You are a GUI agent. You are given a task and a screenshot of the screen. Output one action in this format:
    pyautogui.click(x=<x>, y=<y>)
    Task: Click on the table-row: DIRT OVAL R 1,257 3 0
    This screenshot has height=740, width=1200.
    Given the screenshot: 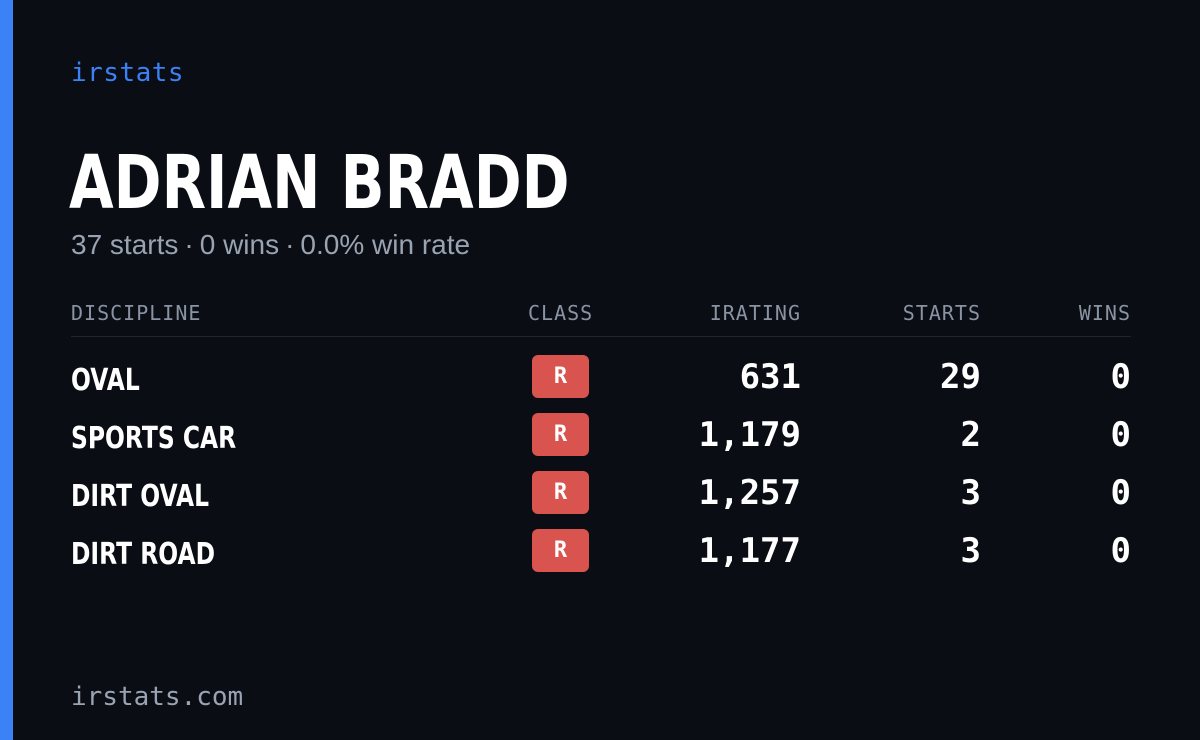 What is the action you would take?
    pyautogui.click(x=601, y=498)
    